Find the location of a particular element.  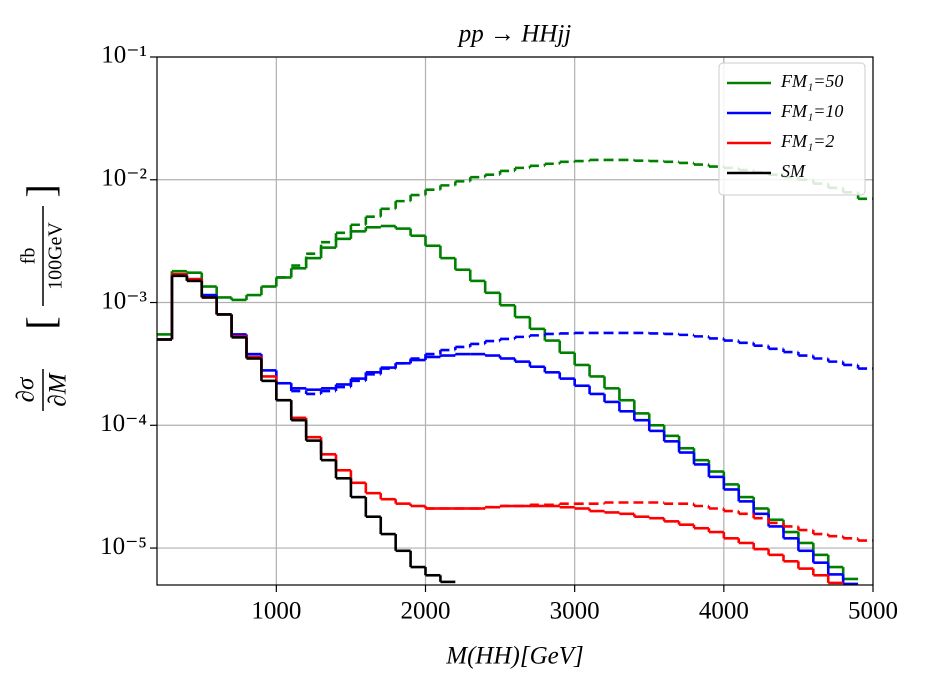

y-tick-label: 10⁻⁵ is located at coordinates (123, 546).